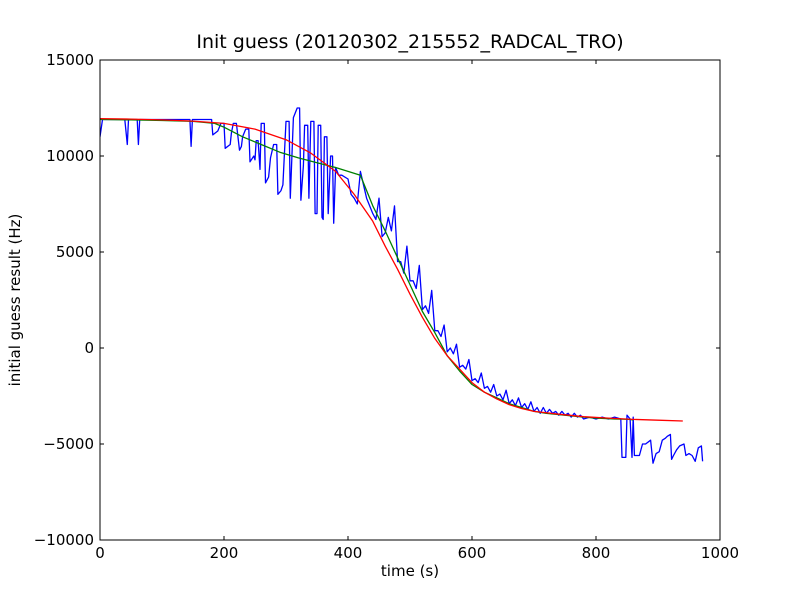  Describe the element at coordinates (64, 540) in the screenshot. I see `y-tick-label: −10000` at that location.